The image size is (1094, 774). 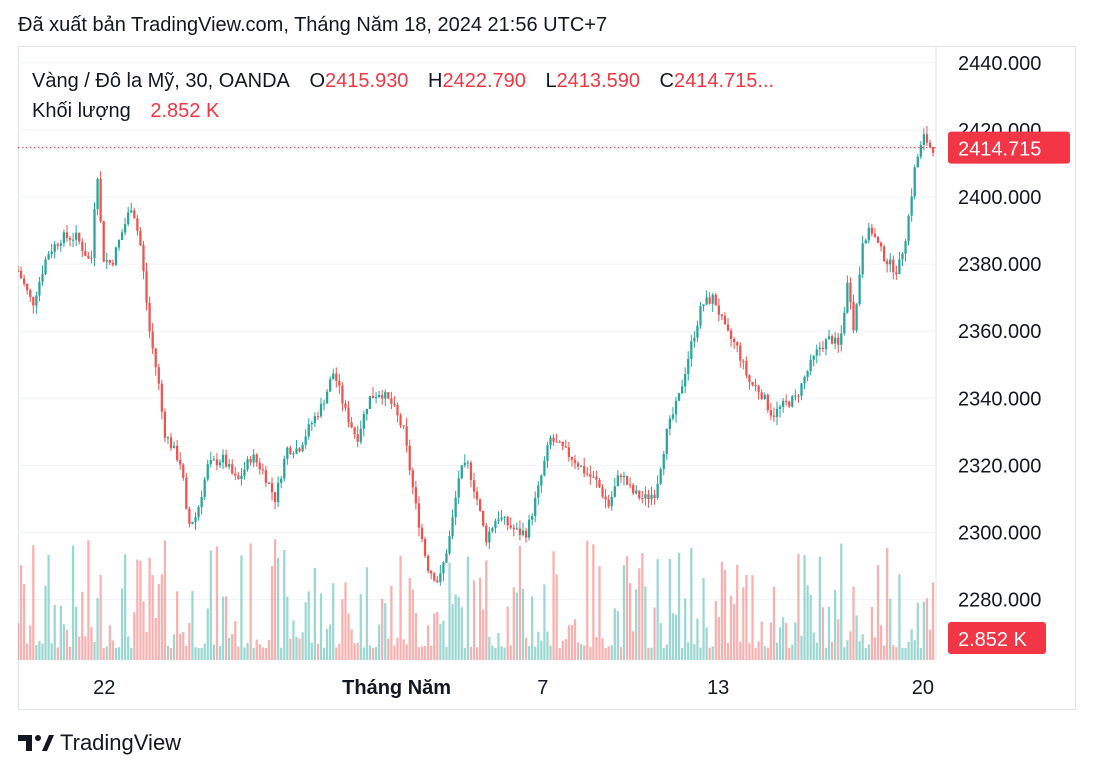 What do you see at coordinates (666, 81) in the screenshot?
I see `close-label: C` at bounding box center [666, 81].